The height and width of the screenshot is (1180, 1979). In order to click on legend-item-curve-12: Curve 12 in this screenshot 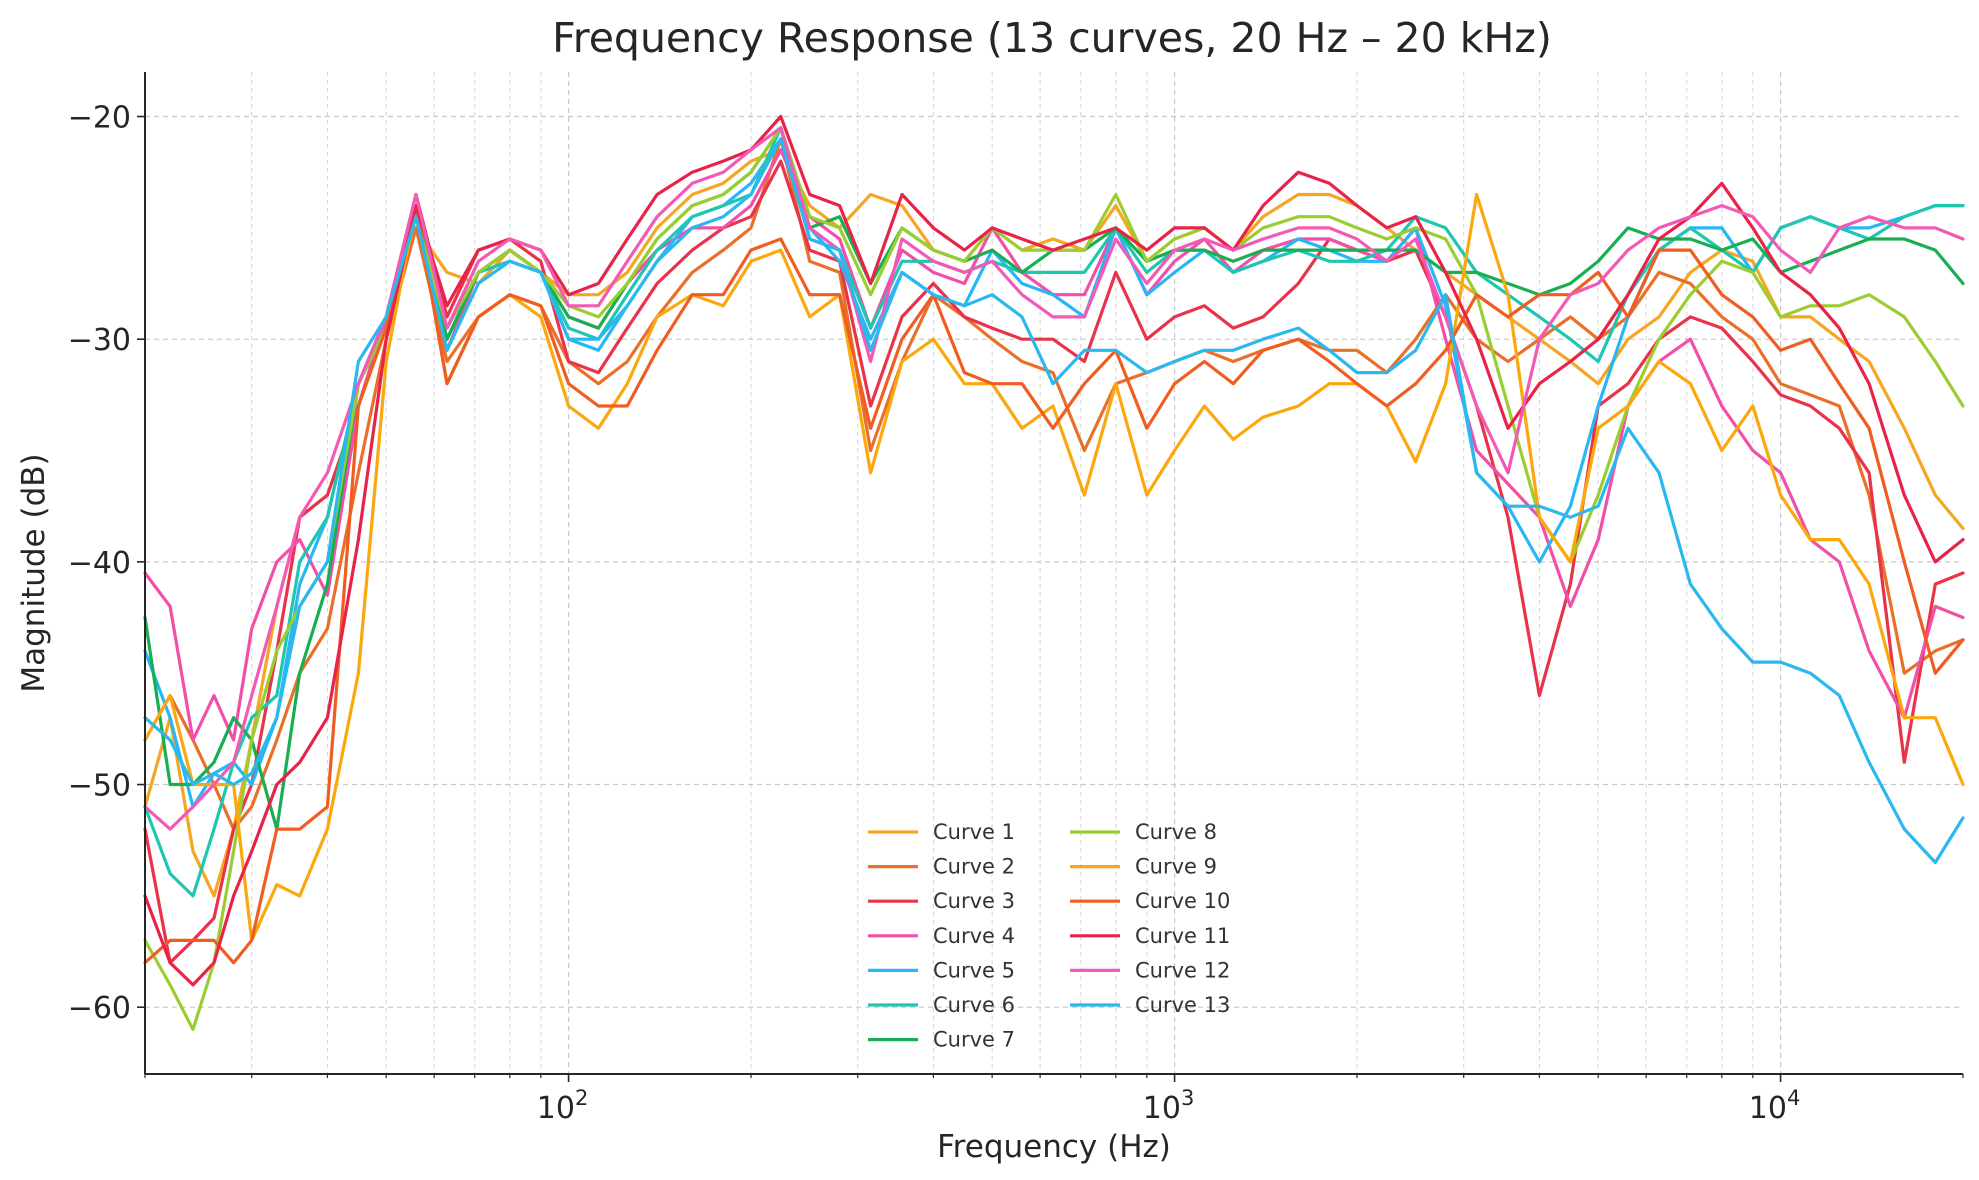, I will do `click(1150, 970)`.